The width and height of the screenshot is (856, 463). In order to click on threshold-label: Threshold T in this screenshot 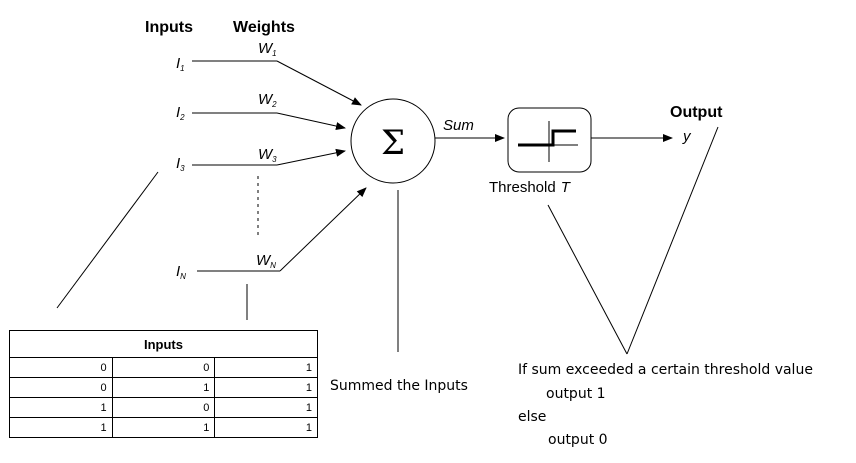, I will do `click(530, 187)`.